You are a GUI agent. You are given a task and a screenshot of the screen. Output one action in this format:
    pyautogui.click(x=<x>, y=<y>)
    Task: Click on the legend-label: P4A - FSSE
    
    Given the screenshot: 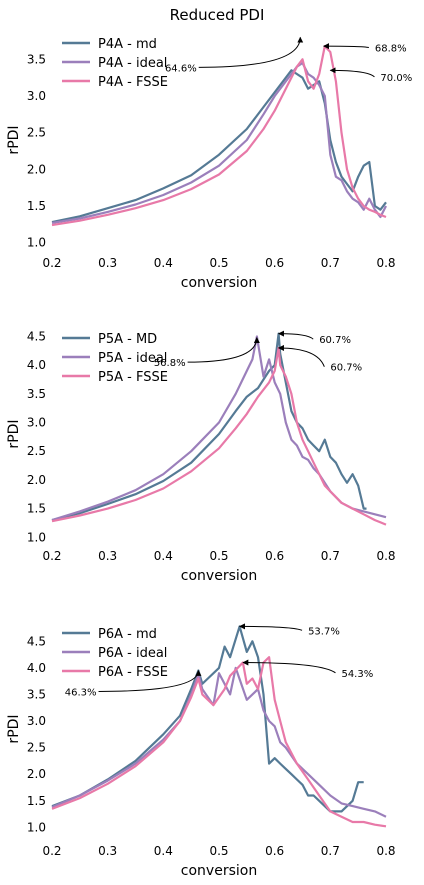 What is the action you would take?
    pyautogui.click(x=133, y=82)
    